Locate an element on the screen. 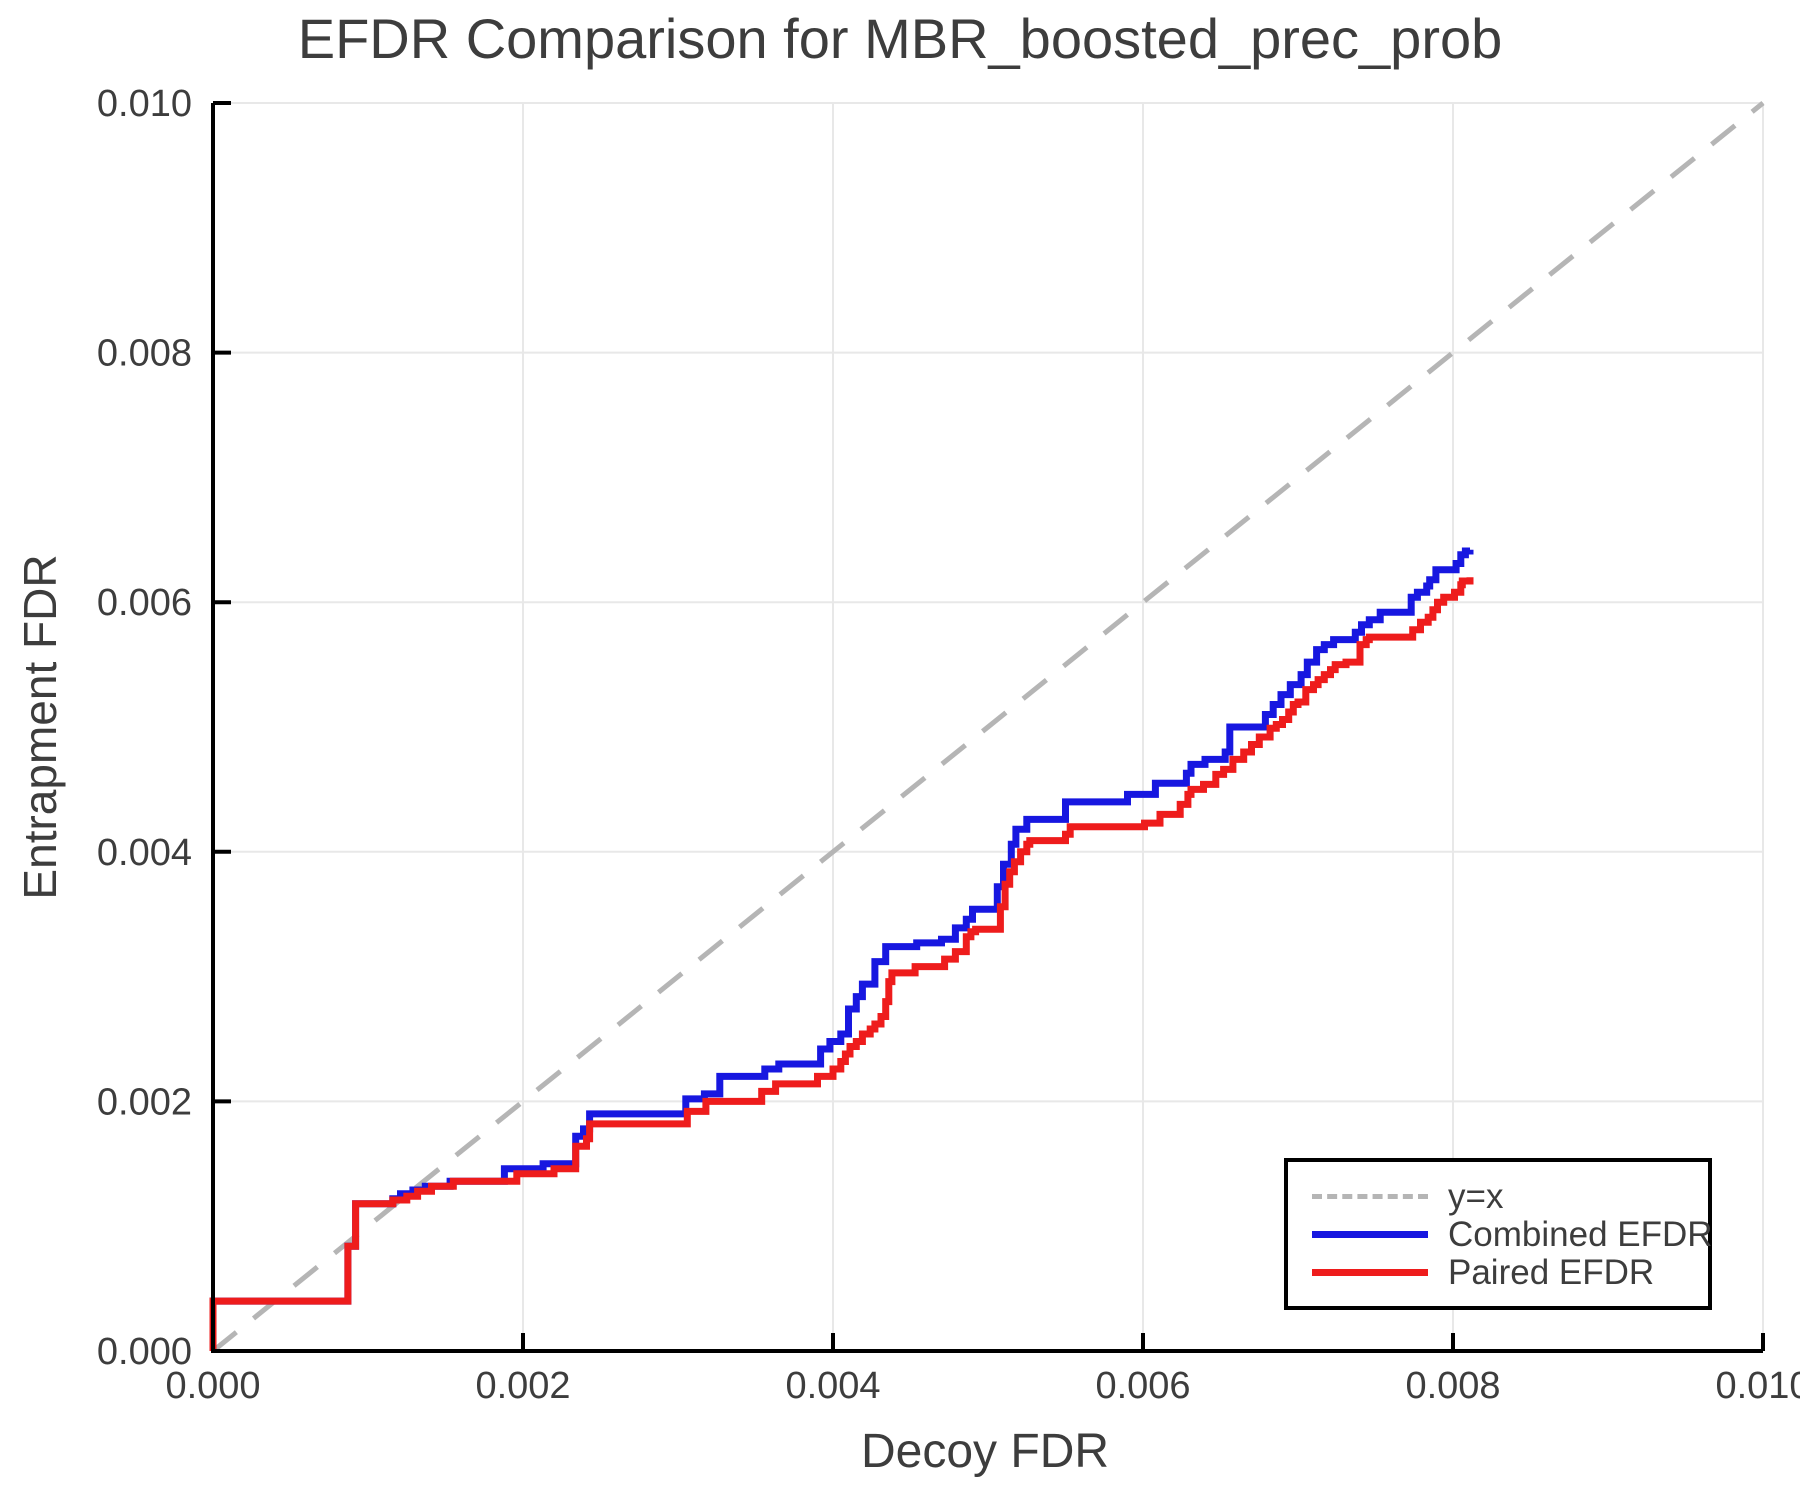 The image size is (1800, 1500). legend-label-identity: y=x is located at coordinates (1476, 1196).